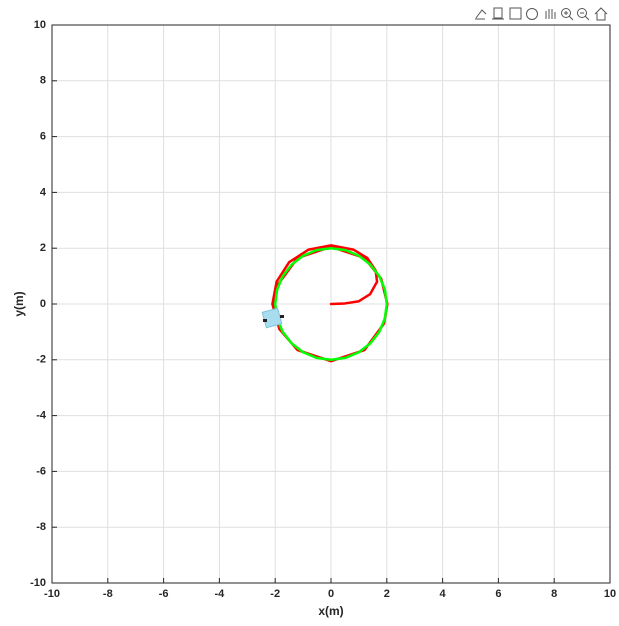 Image resolution: width=619 pixels, height=626 pixels. What do you see at coordinates (41, 416) in the screenshot?
I see `y-tick-label: -4` at bounding box center [41, 416].